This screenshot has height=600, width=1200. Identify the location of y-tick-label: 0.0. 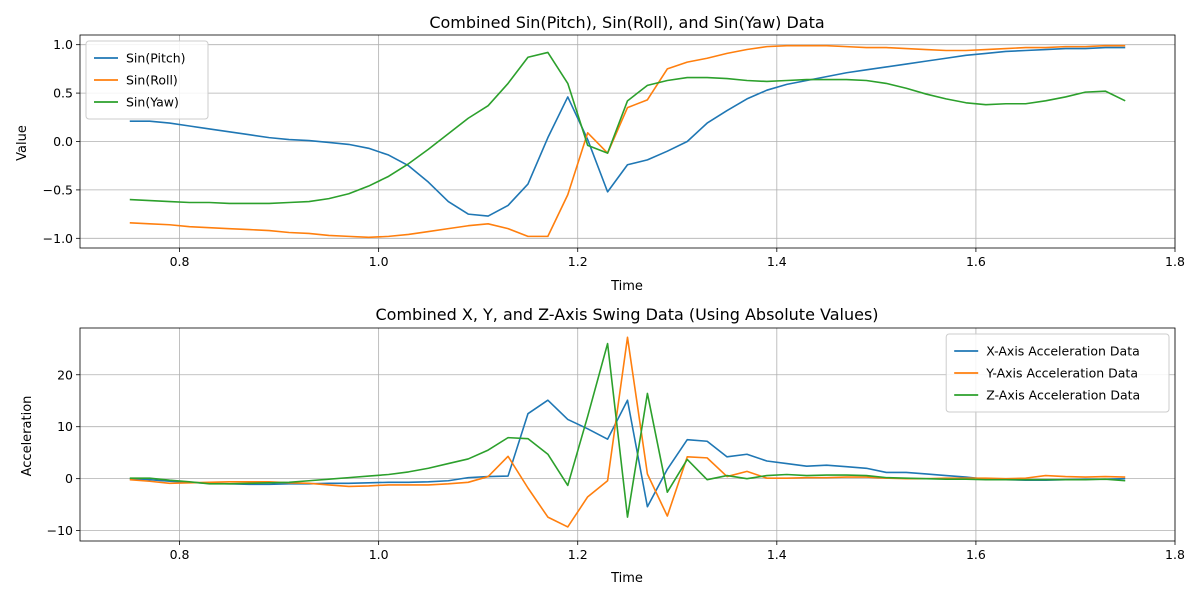
(63, 141).